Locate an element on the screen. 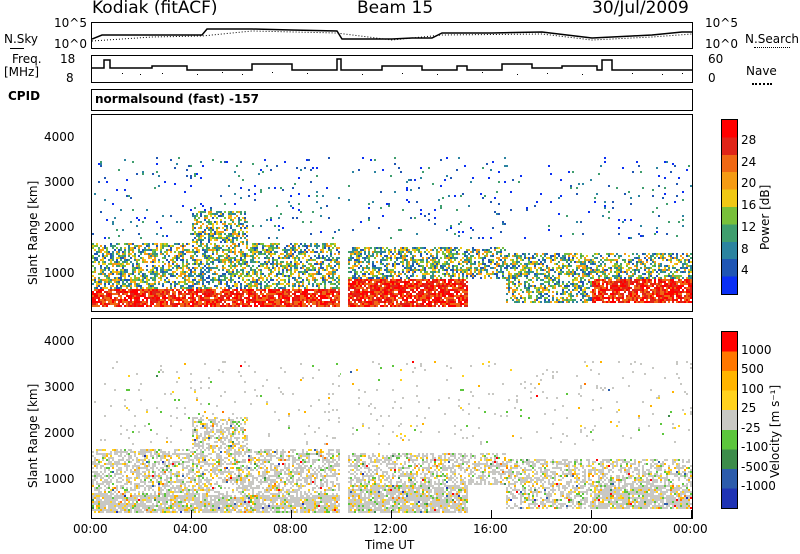  nsky-trace is located at coordinates (392, 35).